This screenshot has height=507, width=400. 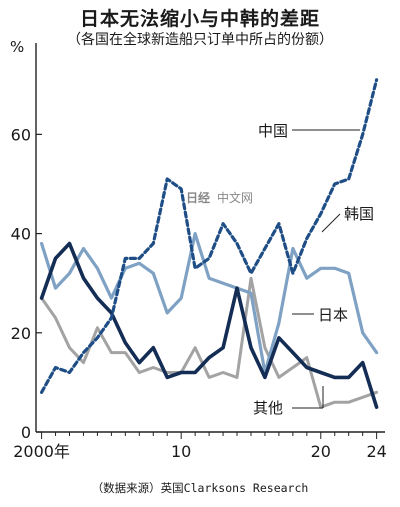 What do you see at coordinates (235, 197) in the screenshot?
I see `watermark-site: 中文网` at bounding box center [235, 197].